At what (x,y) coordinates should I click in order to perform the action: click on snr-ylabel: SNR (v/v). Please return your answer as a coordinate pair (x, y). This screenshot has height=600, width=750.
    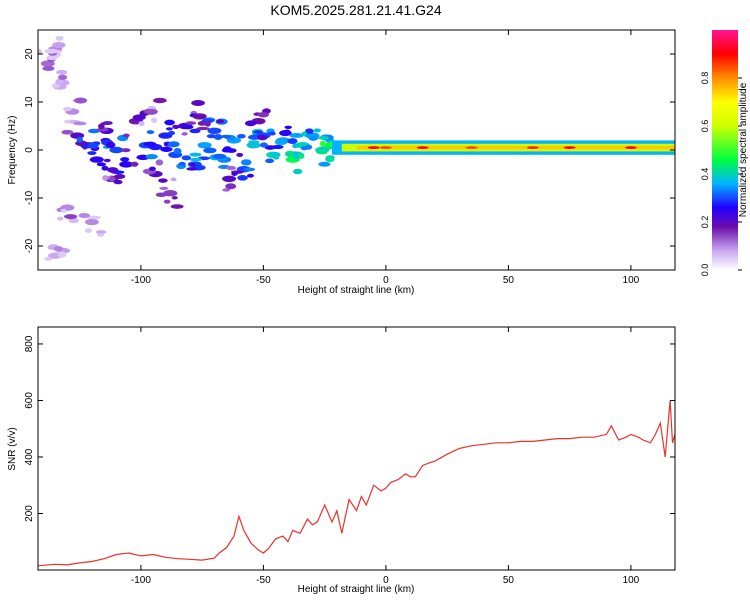
    Looking at the image, I should click on (12, 448).